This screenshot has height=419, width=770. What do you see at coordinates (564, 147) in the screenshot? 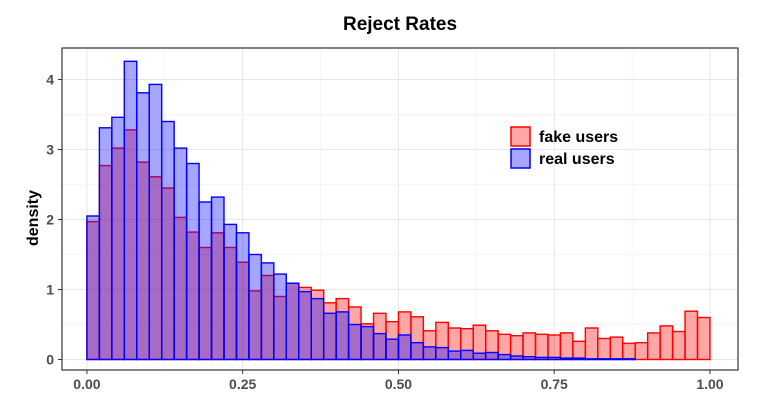
I see `legend: fake users real users` at bounding box center [564, 147].